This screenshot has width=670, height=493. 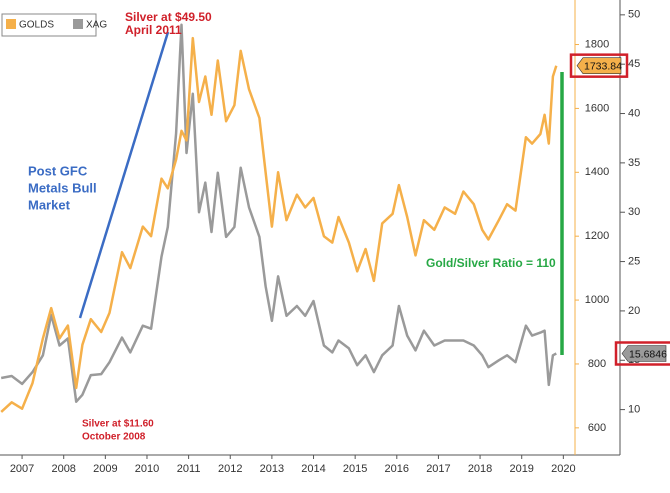 I want to click on x-tick-label: 2013, so click(x=272, y=469).